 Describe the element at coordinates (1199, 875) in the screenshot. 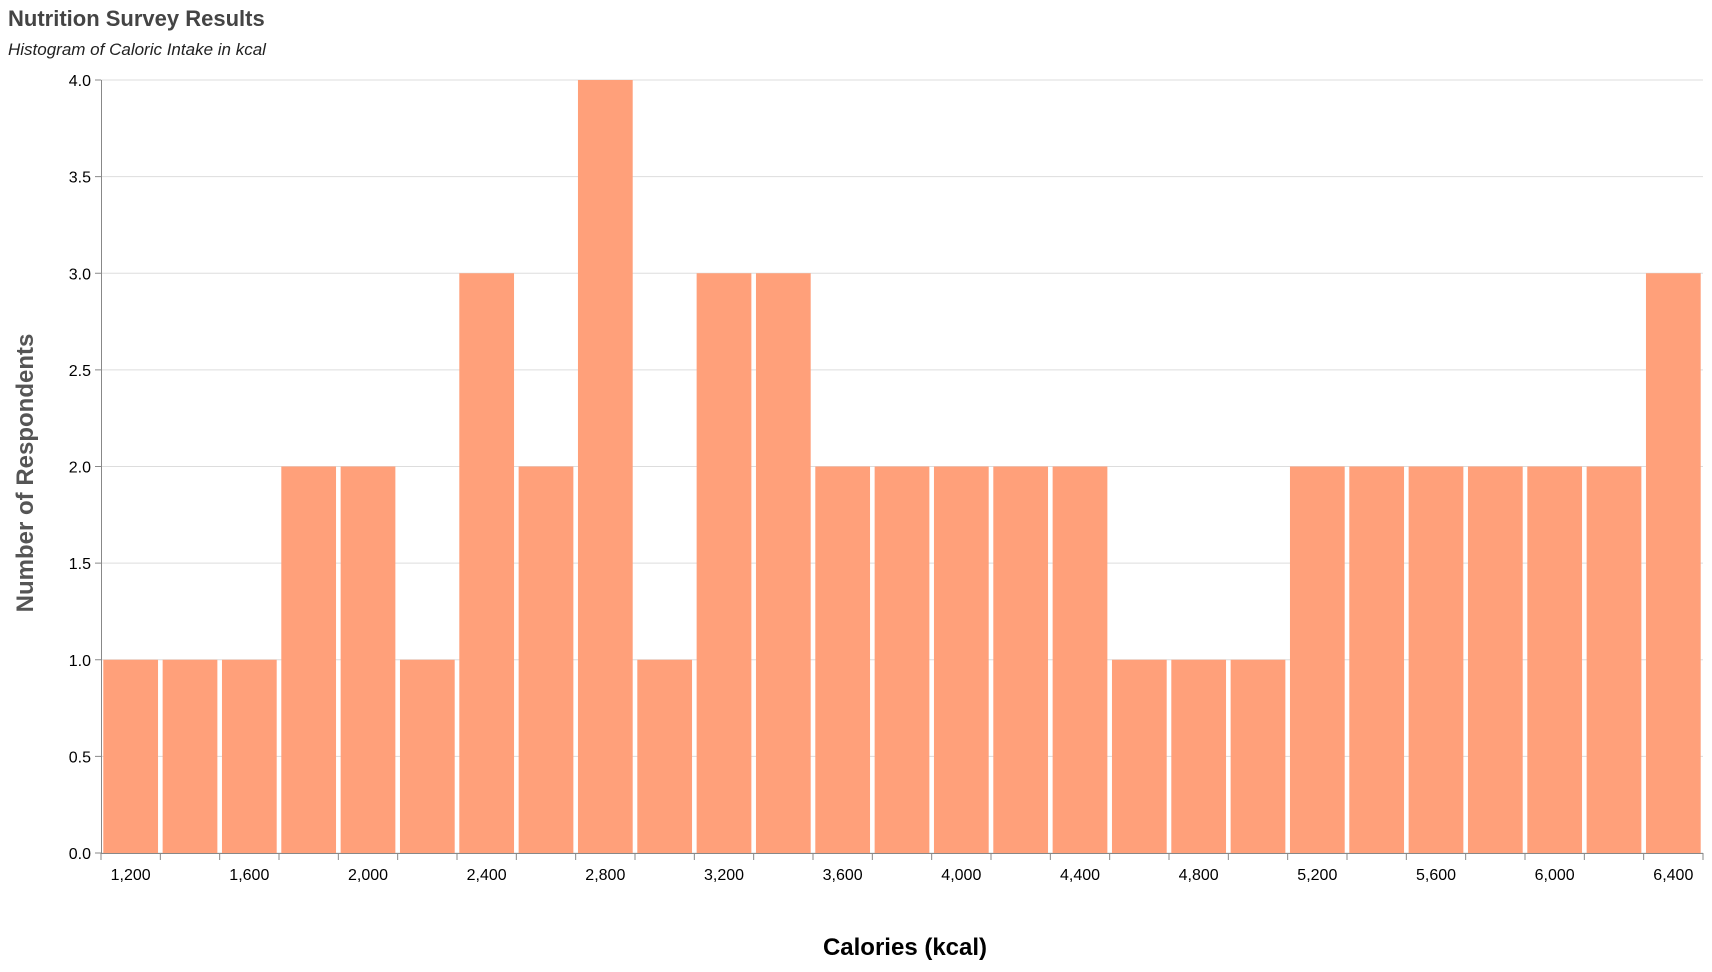

I see `x-tick-label: 4,800` at that location.